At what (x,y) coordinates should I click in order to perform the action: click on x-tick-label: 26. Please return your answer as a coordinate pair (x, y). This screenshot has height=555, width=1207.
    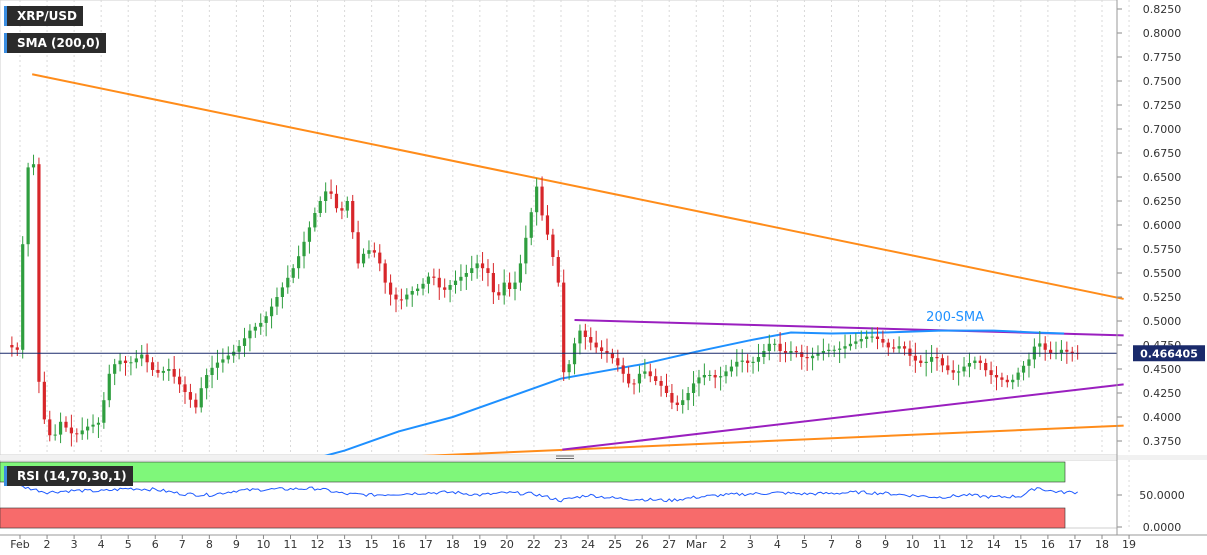
    Looking at the image, I should click on (642, 544).